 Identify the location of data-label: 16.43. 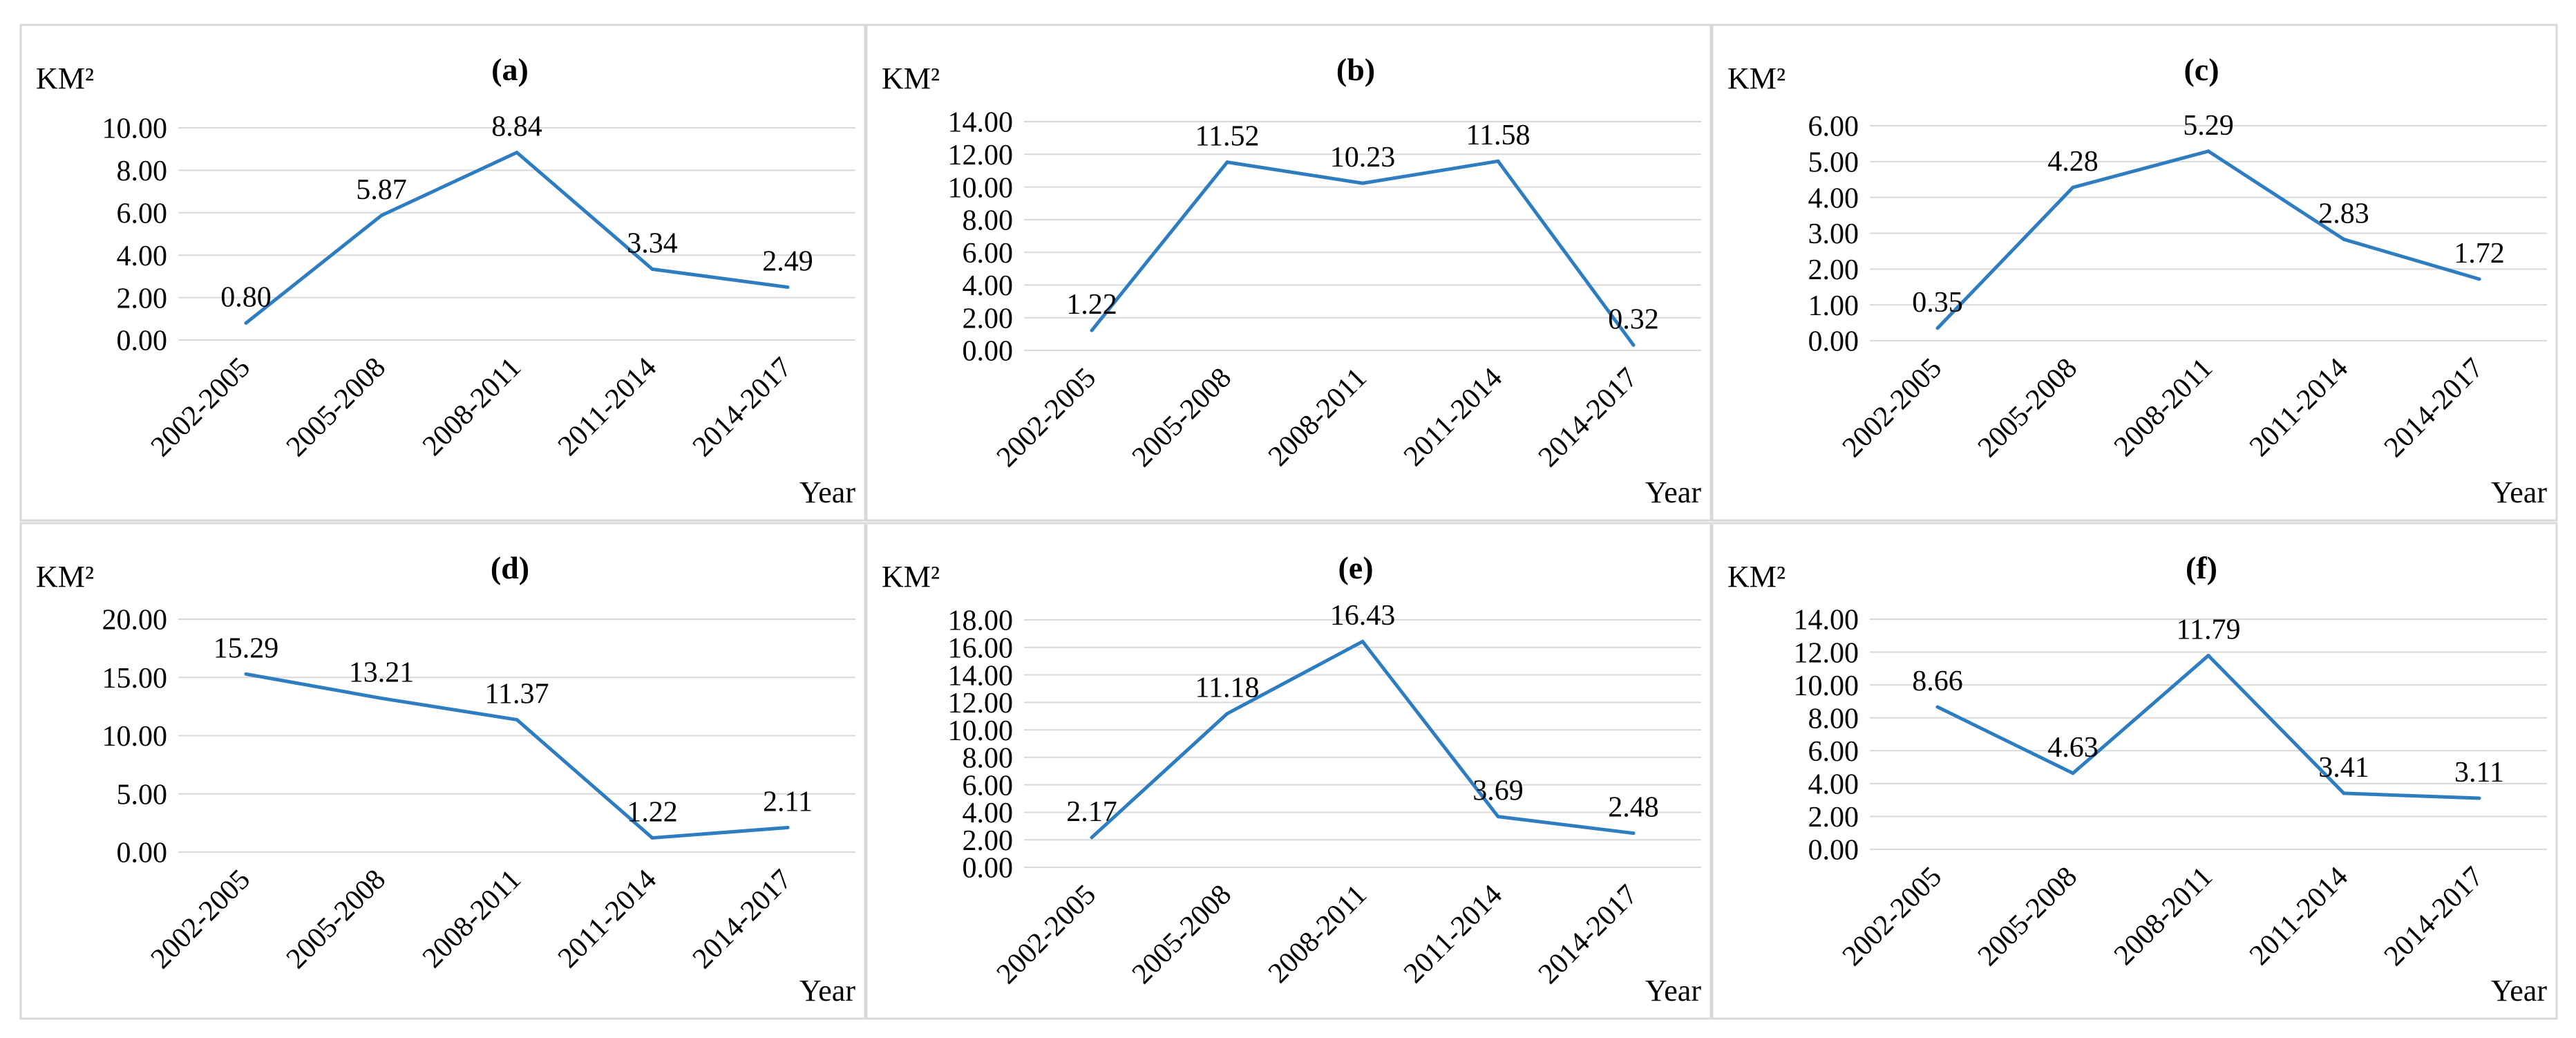
(1363, 616).